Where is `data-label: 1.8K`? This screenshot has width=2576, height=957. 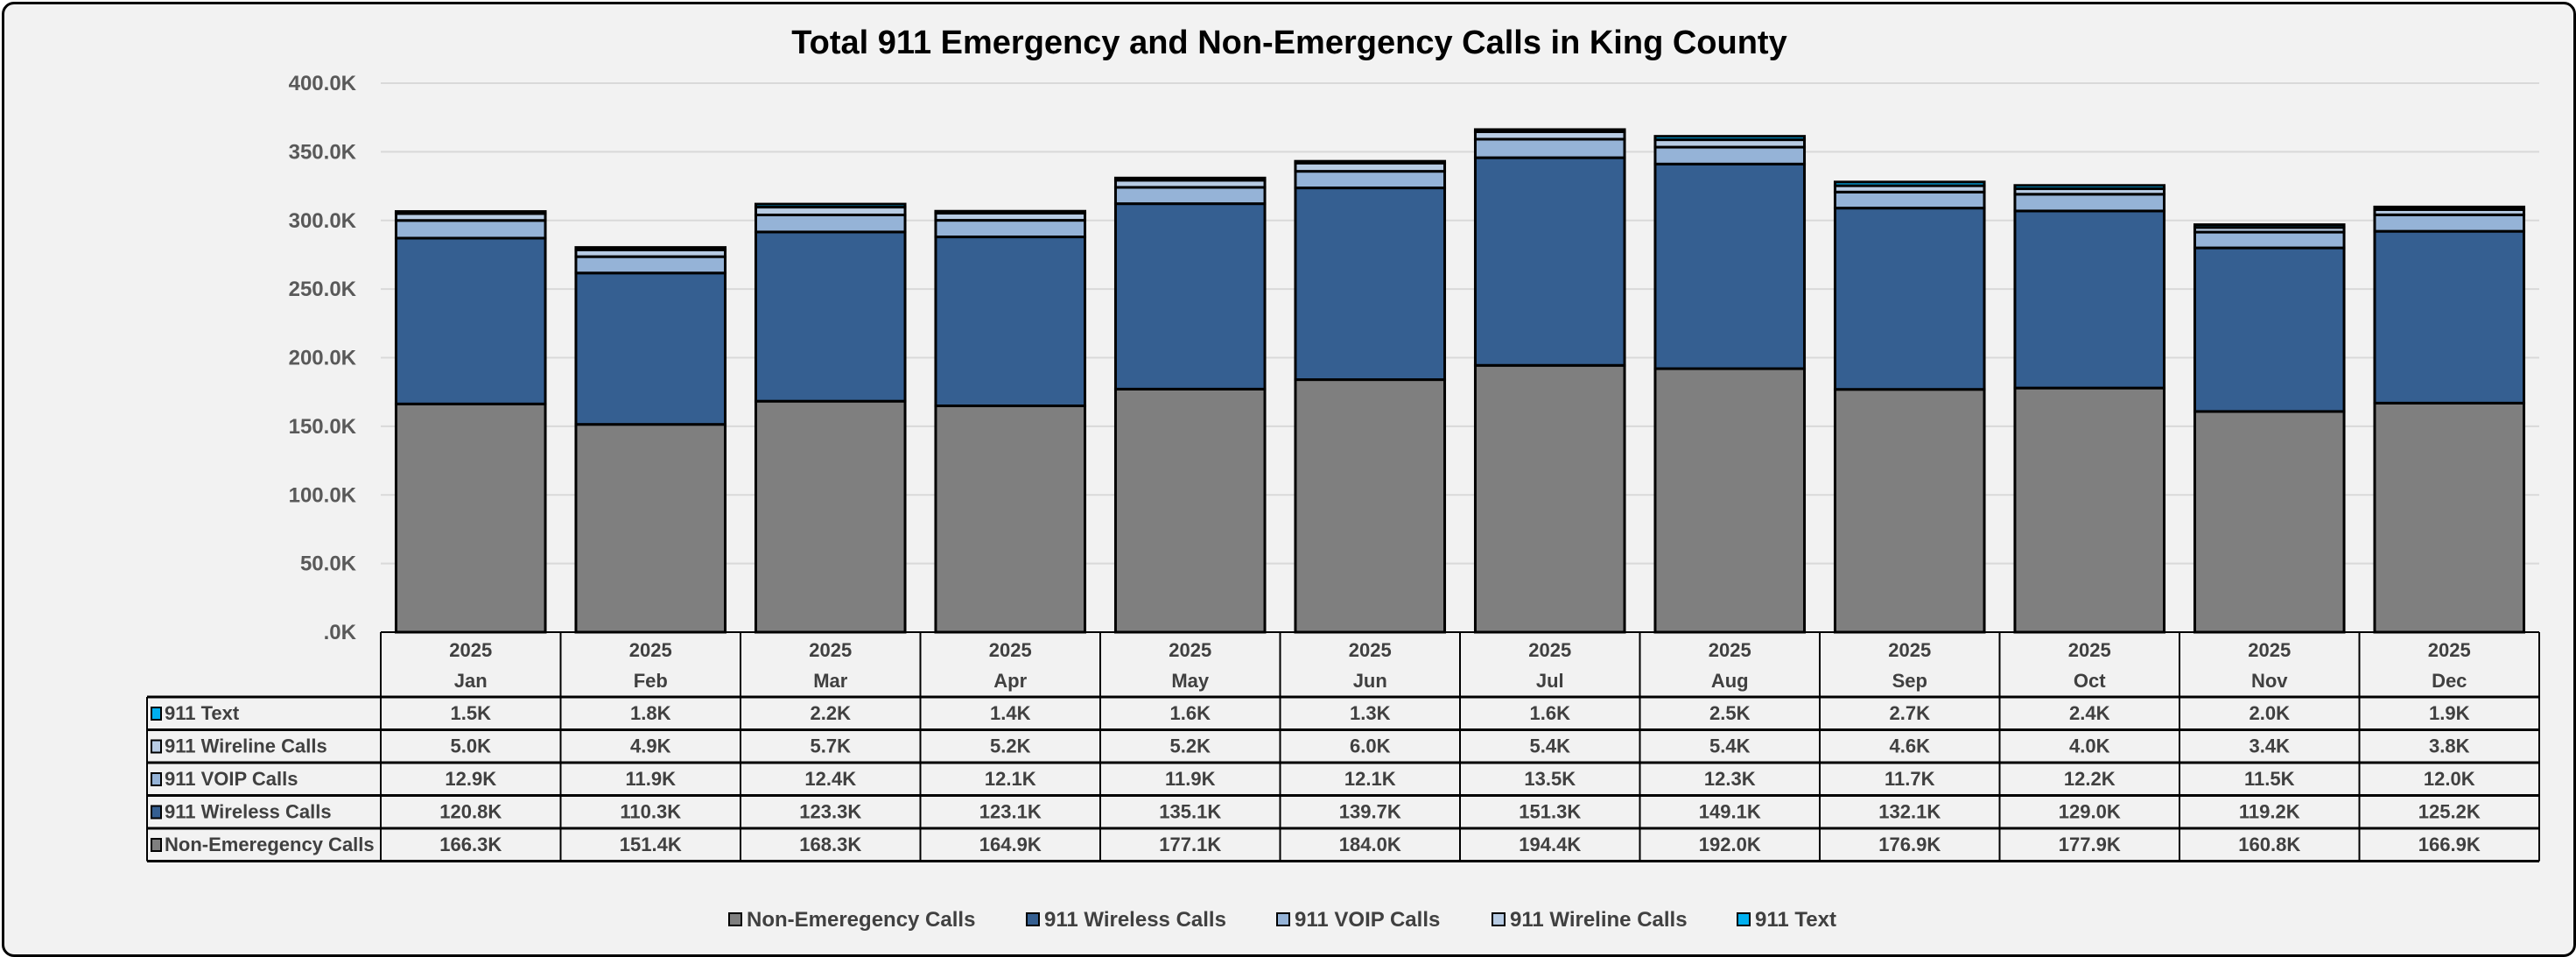
data-label: 1.8K is located at coordinates (651, 713).